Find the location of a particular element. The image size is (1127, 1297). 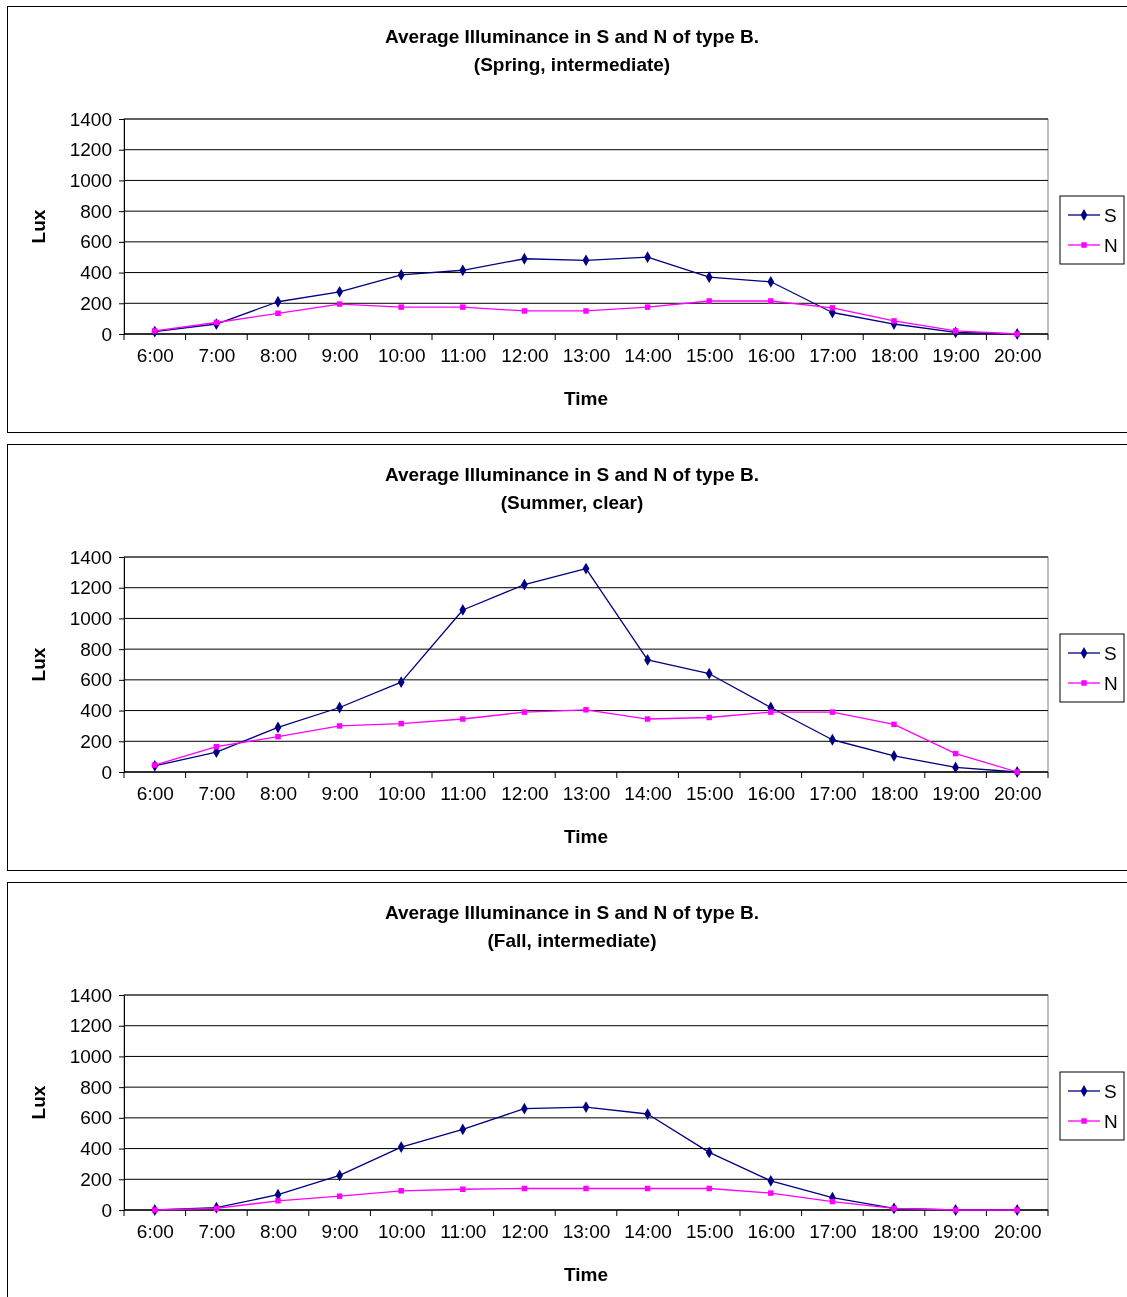

chart-subtitle: (Fall, intermediate) is located at coordinates (572, 940).